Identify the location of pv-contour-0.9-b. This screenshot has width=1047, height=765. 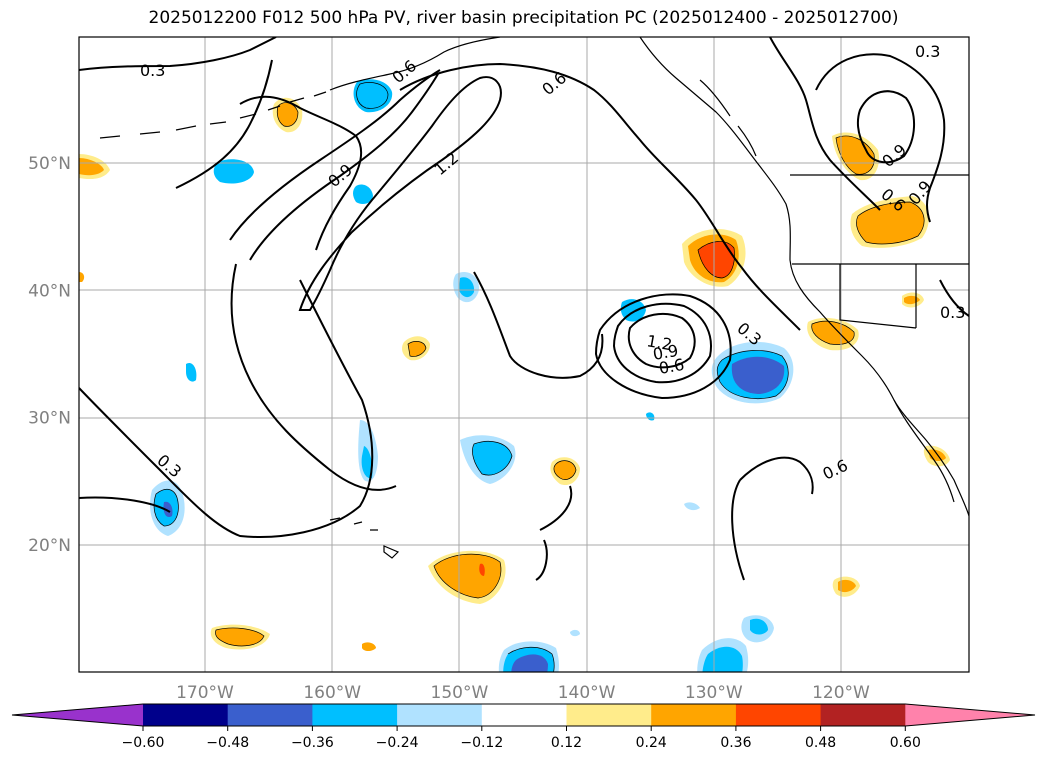
(344, 167).